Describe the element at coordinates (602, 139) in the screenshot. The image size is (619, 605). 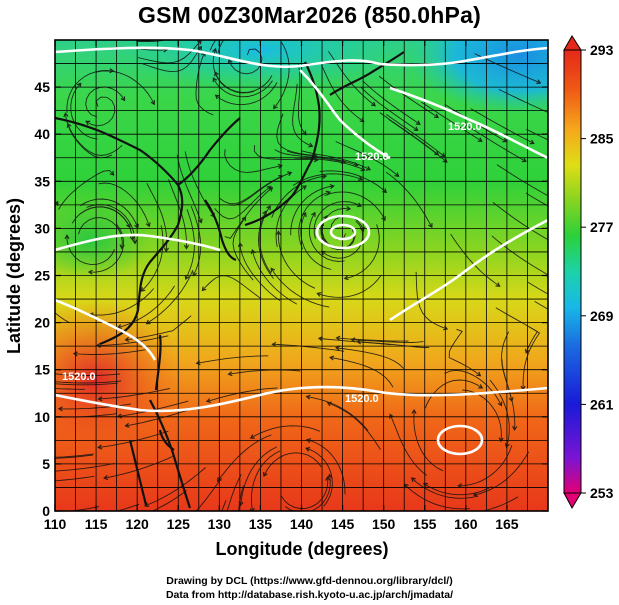
I see `colorbar-label: 285` at that location.